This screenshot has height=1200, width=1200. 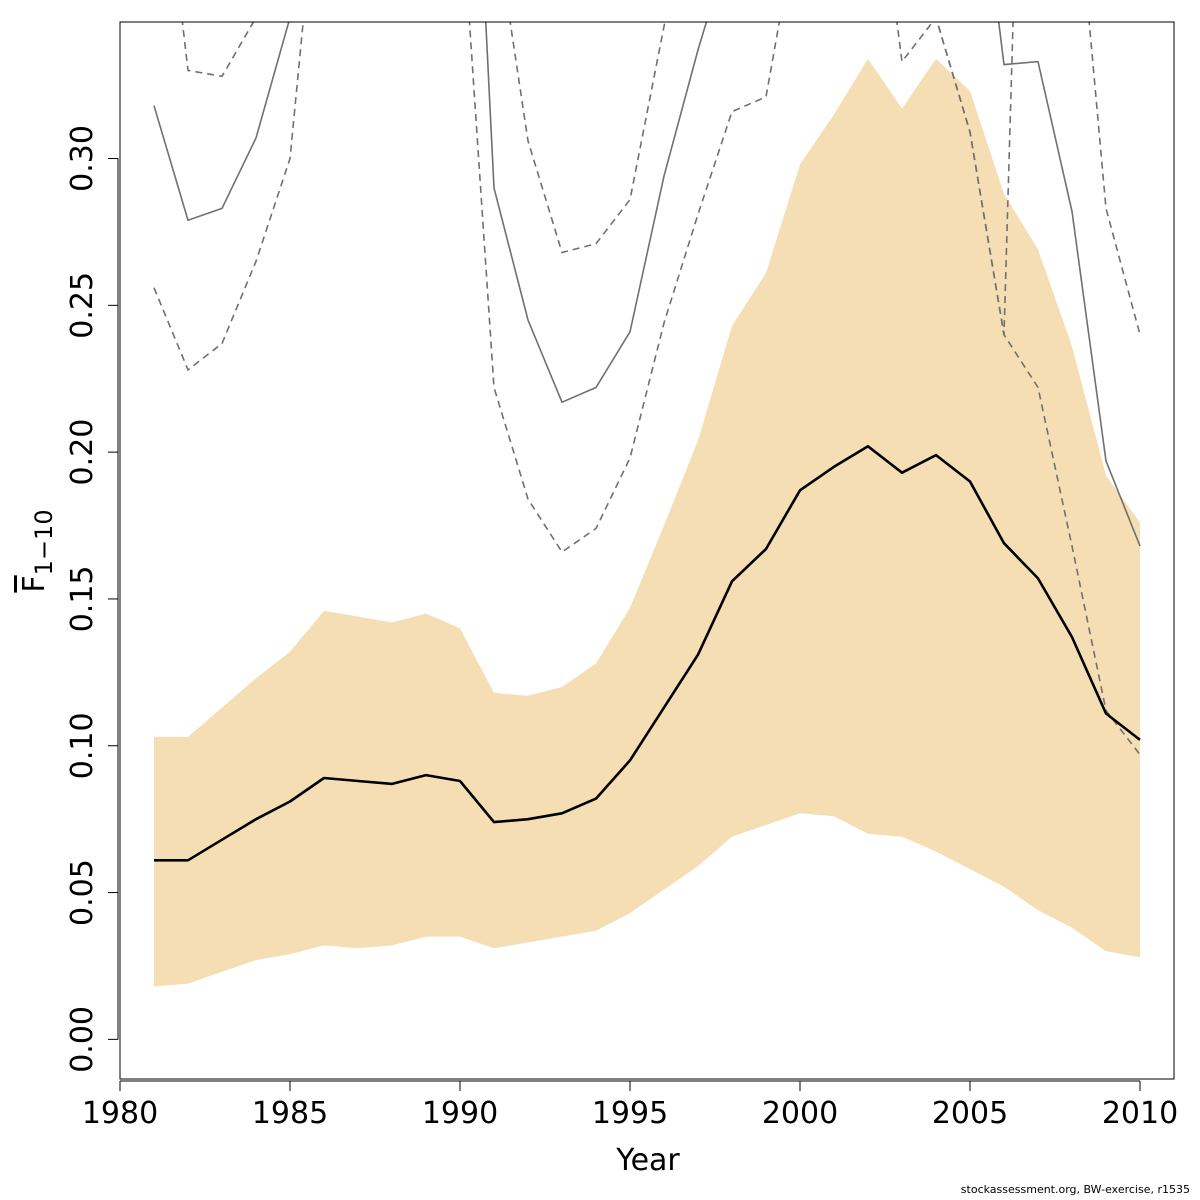 I want to click on y-tick-label: 0.10, so click(x=82, y=745).